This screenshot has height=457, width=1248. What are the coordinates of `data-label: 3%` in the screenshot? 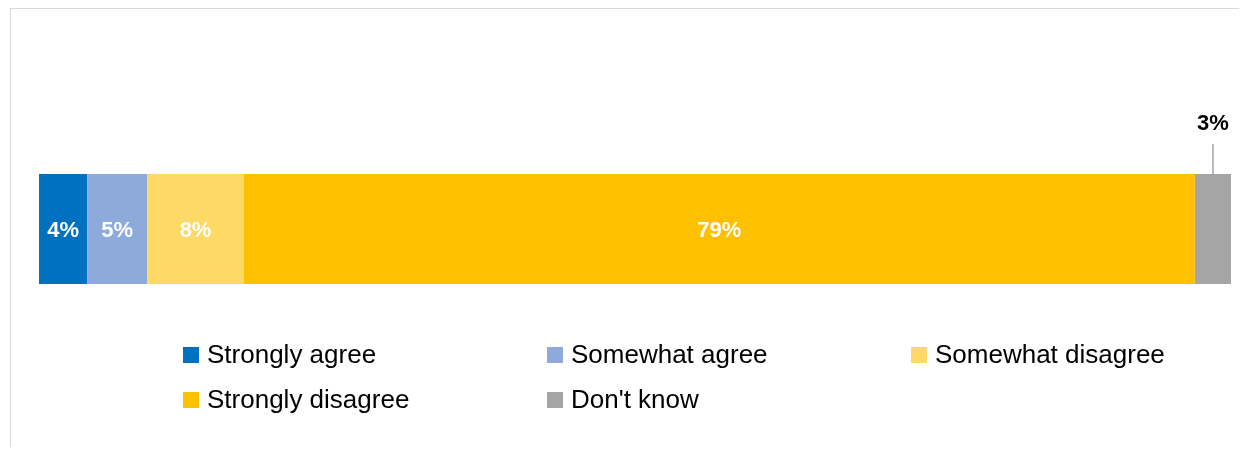 It's located at (1213, 122).